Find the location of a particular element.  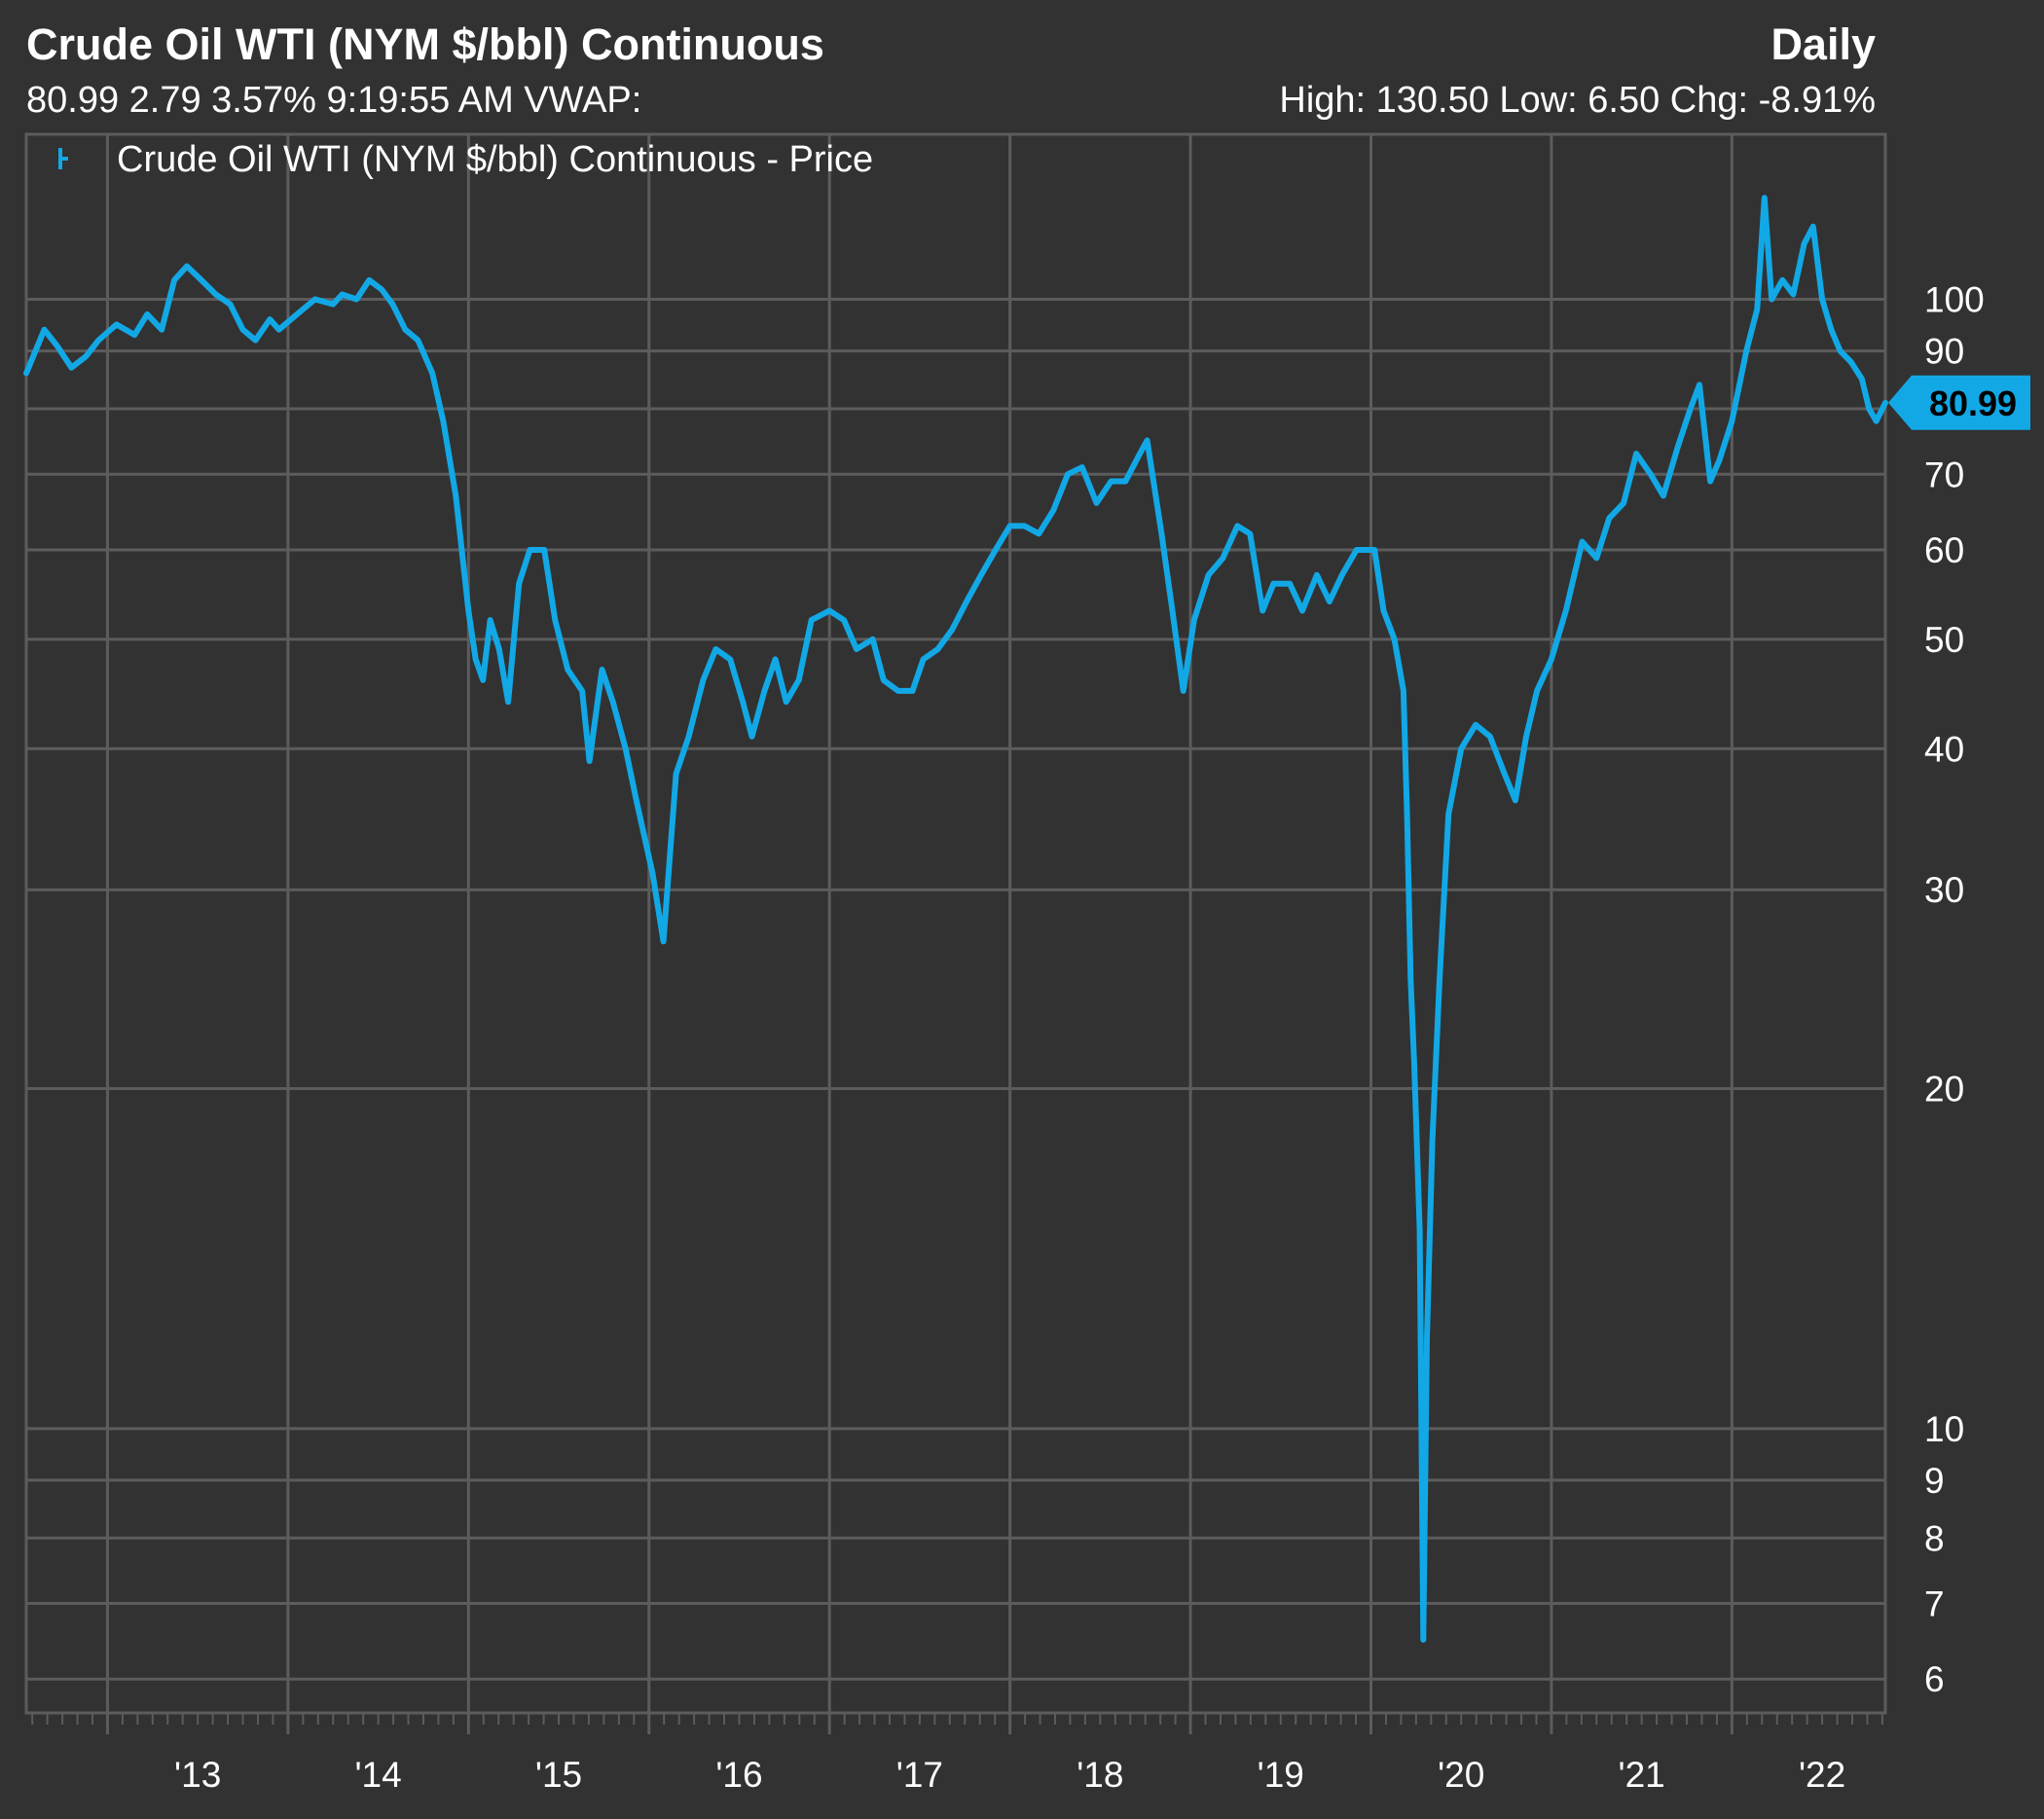

x-tick-label: '17 is located at coordinates (920, 1775).